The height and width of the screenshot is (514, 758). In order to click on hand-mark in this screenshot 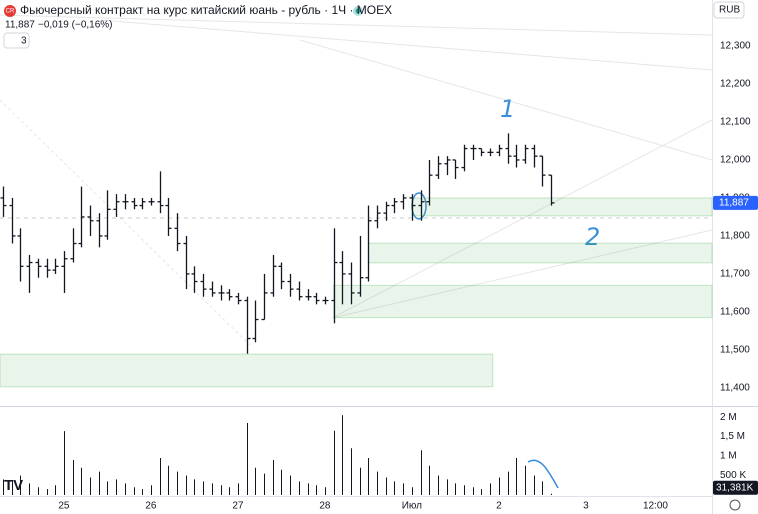, I will do `click(543, 474)`.